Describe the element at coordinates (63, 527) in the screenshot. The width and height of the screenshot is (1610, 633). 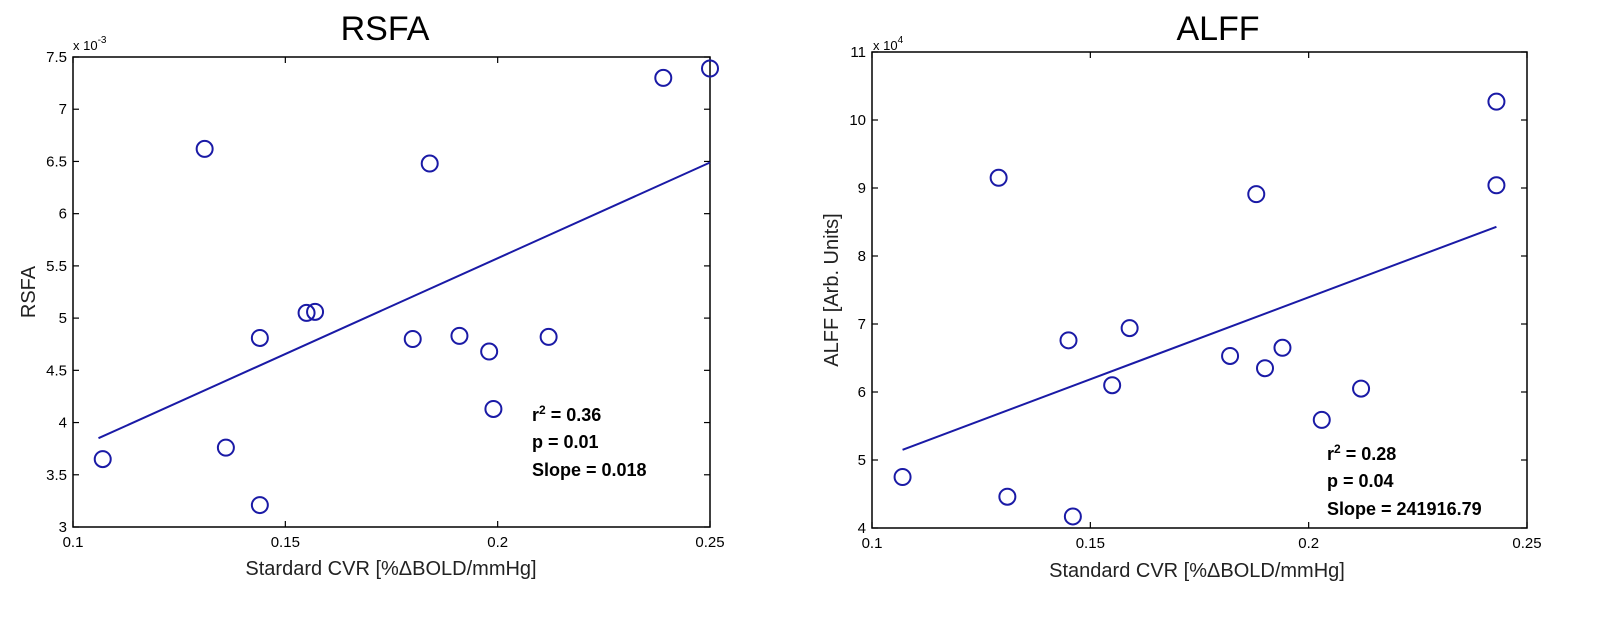
I see `y-tick-label: 3` at that location.